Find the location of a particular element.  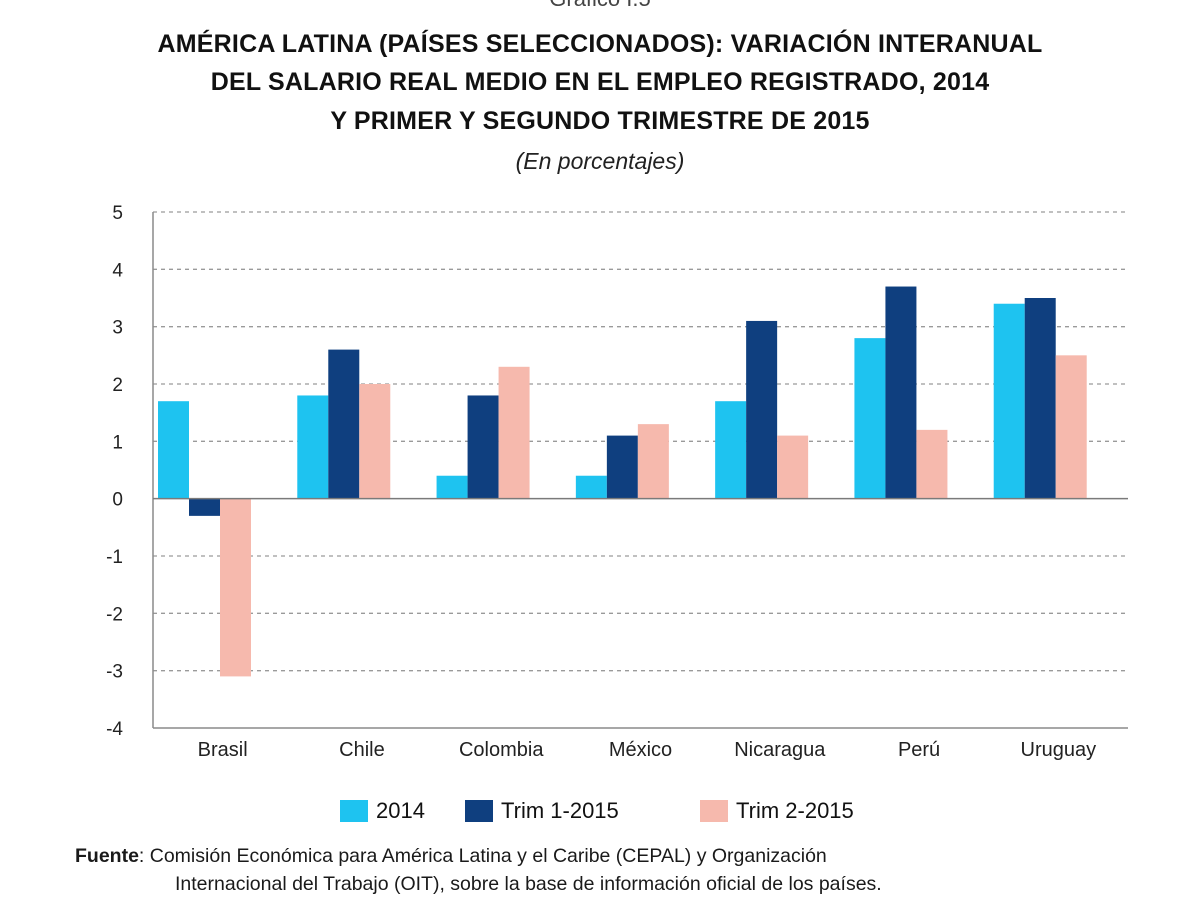

x-tick-label: Chile is located at coordinates (362, 750).